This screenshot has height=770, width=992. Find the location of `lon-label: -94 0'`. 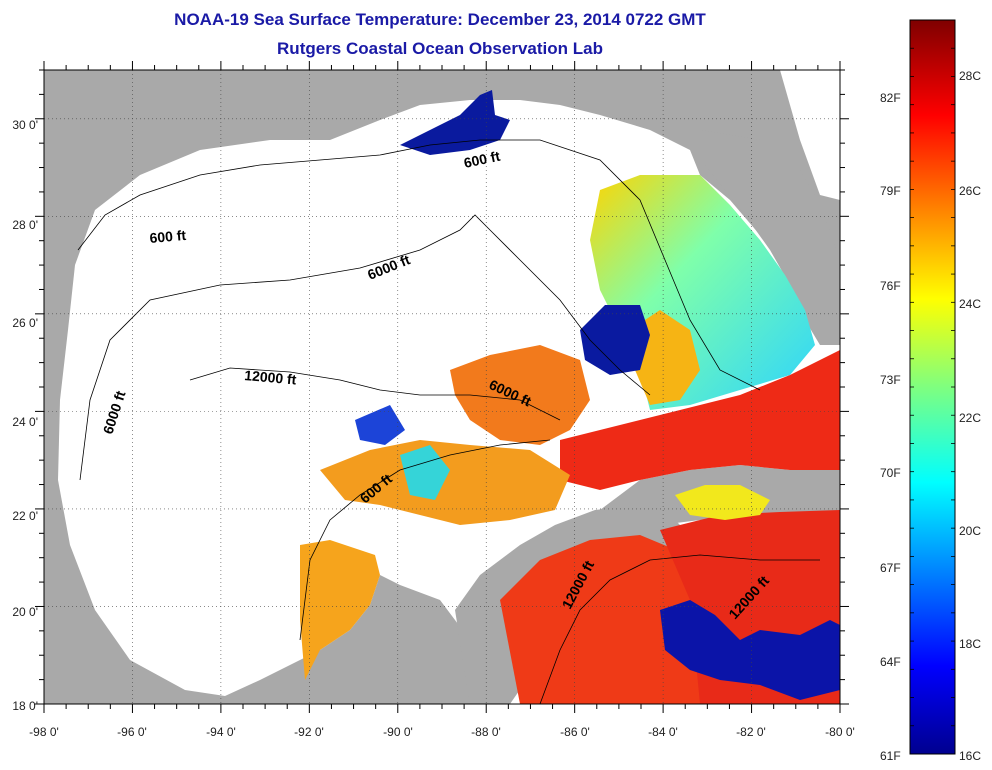

lon-label: -94 0' is located at coordinates (221, 732).